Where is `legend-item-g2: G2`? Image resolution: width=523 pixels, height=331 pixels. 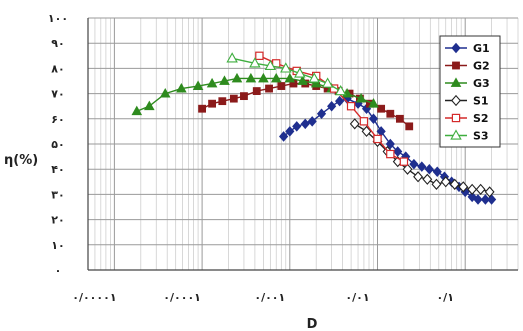 legend-item-g2: G2 is located at coordinates (467, 66).